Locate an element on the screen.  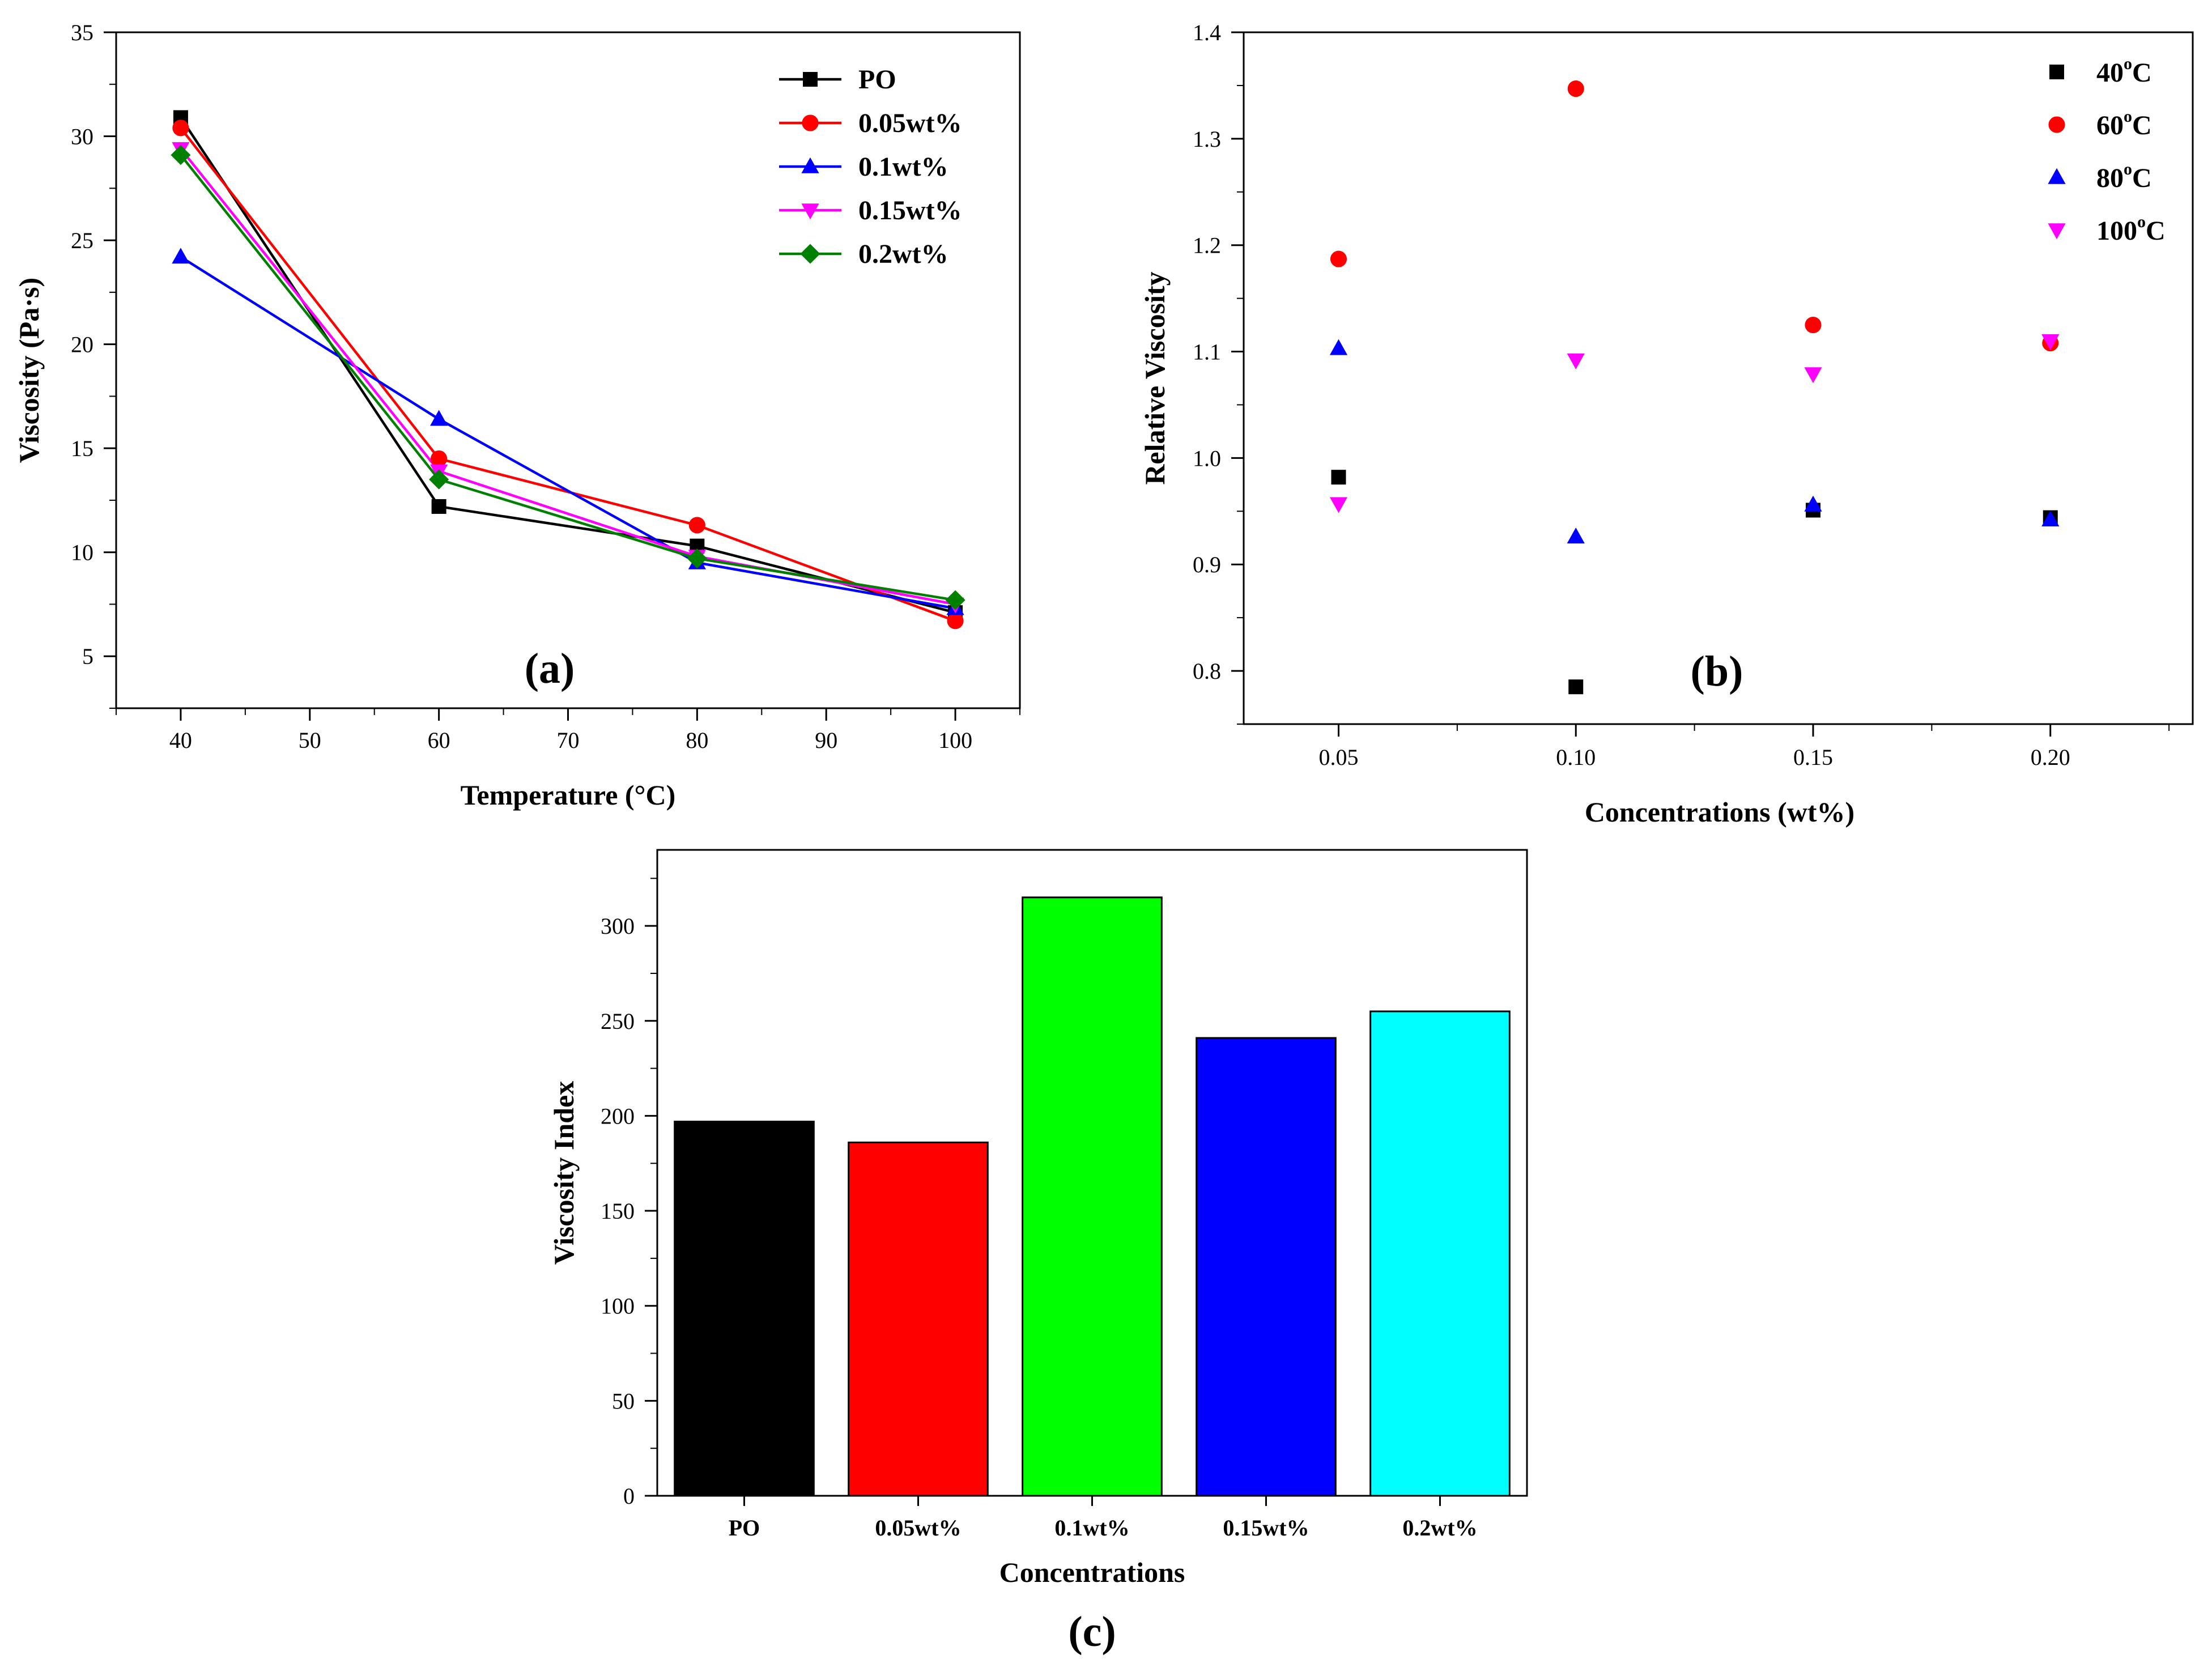
panel-b-x-tick-label: 0.05 is located at coordinates (1339, 757).